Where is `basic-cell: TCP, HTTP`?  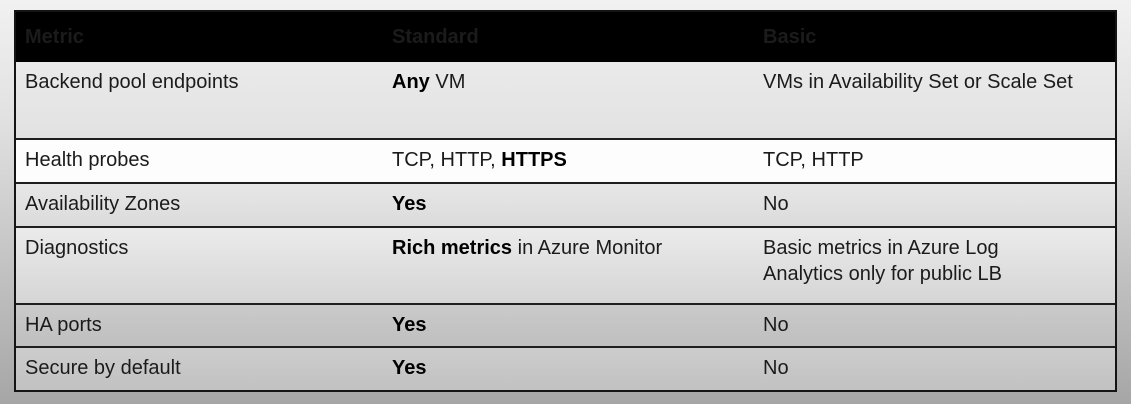
basic-cell: TCP, HTTP is located at coordinates (934, 161).